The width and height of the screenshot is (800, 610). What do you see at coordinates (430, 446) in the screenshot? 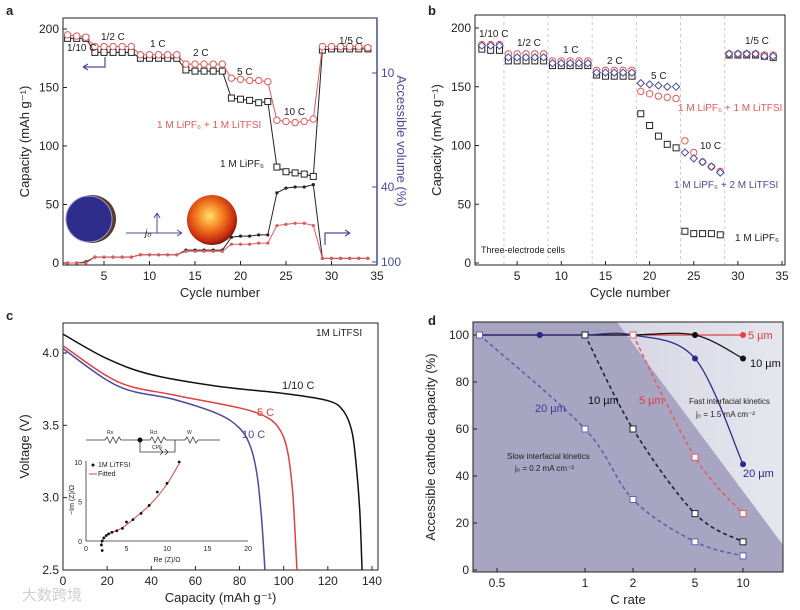
I see `d-y-axis-label: Accessible cathode capacity (%)` at bounding box center [430, 446].